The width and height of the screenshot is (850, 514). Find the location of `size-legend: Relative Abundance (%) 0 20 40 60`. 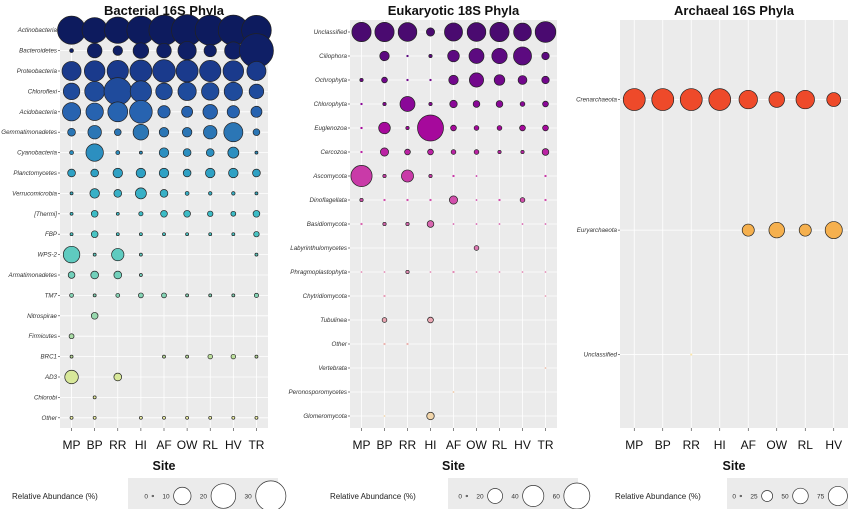

size-legend: Relative Abundance (%) 0 20 40 60 is located at coordinates (460, 494).